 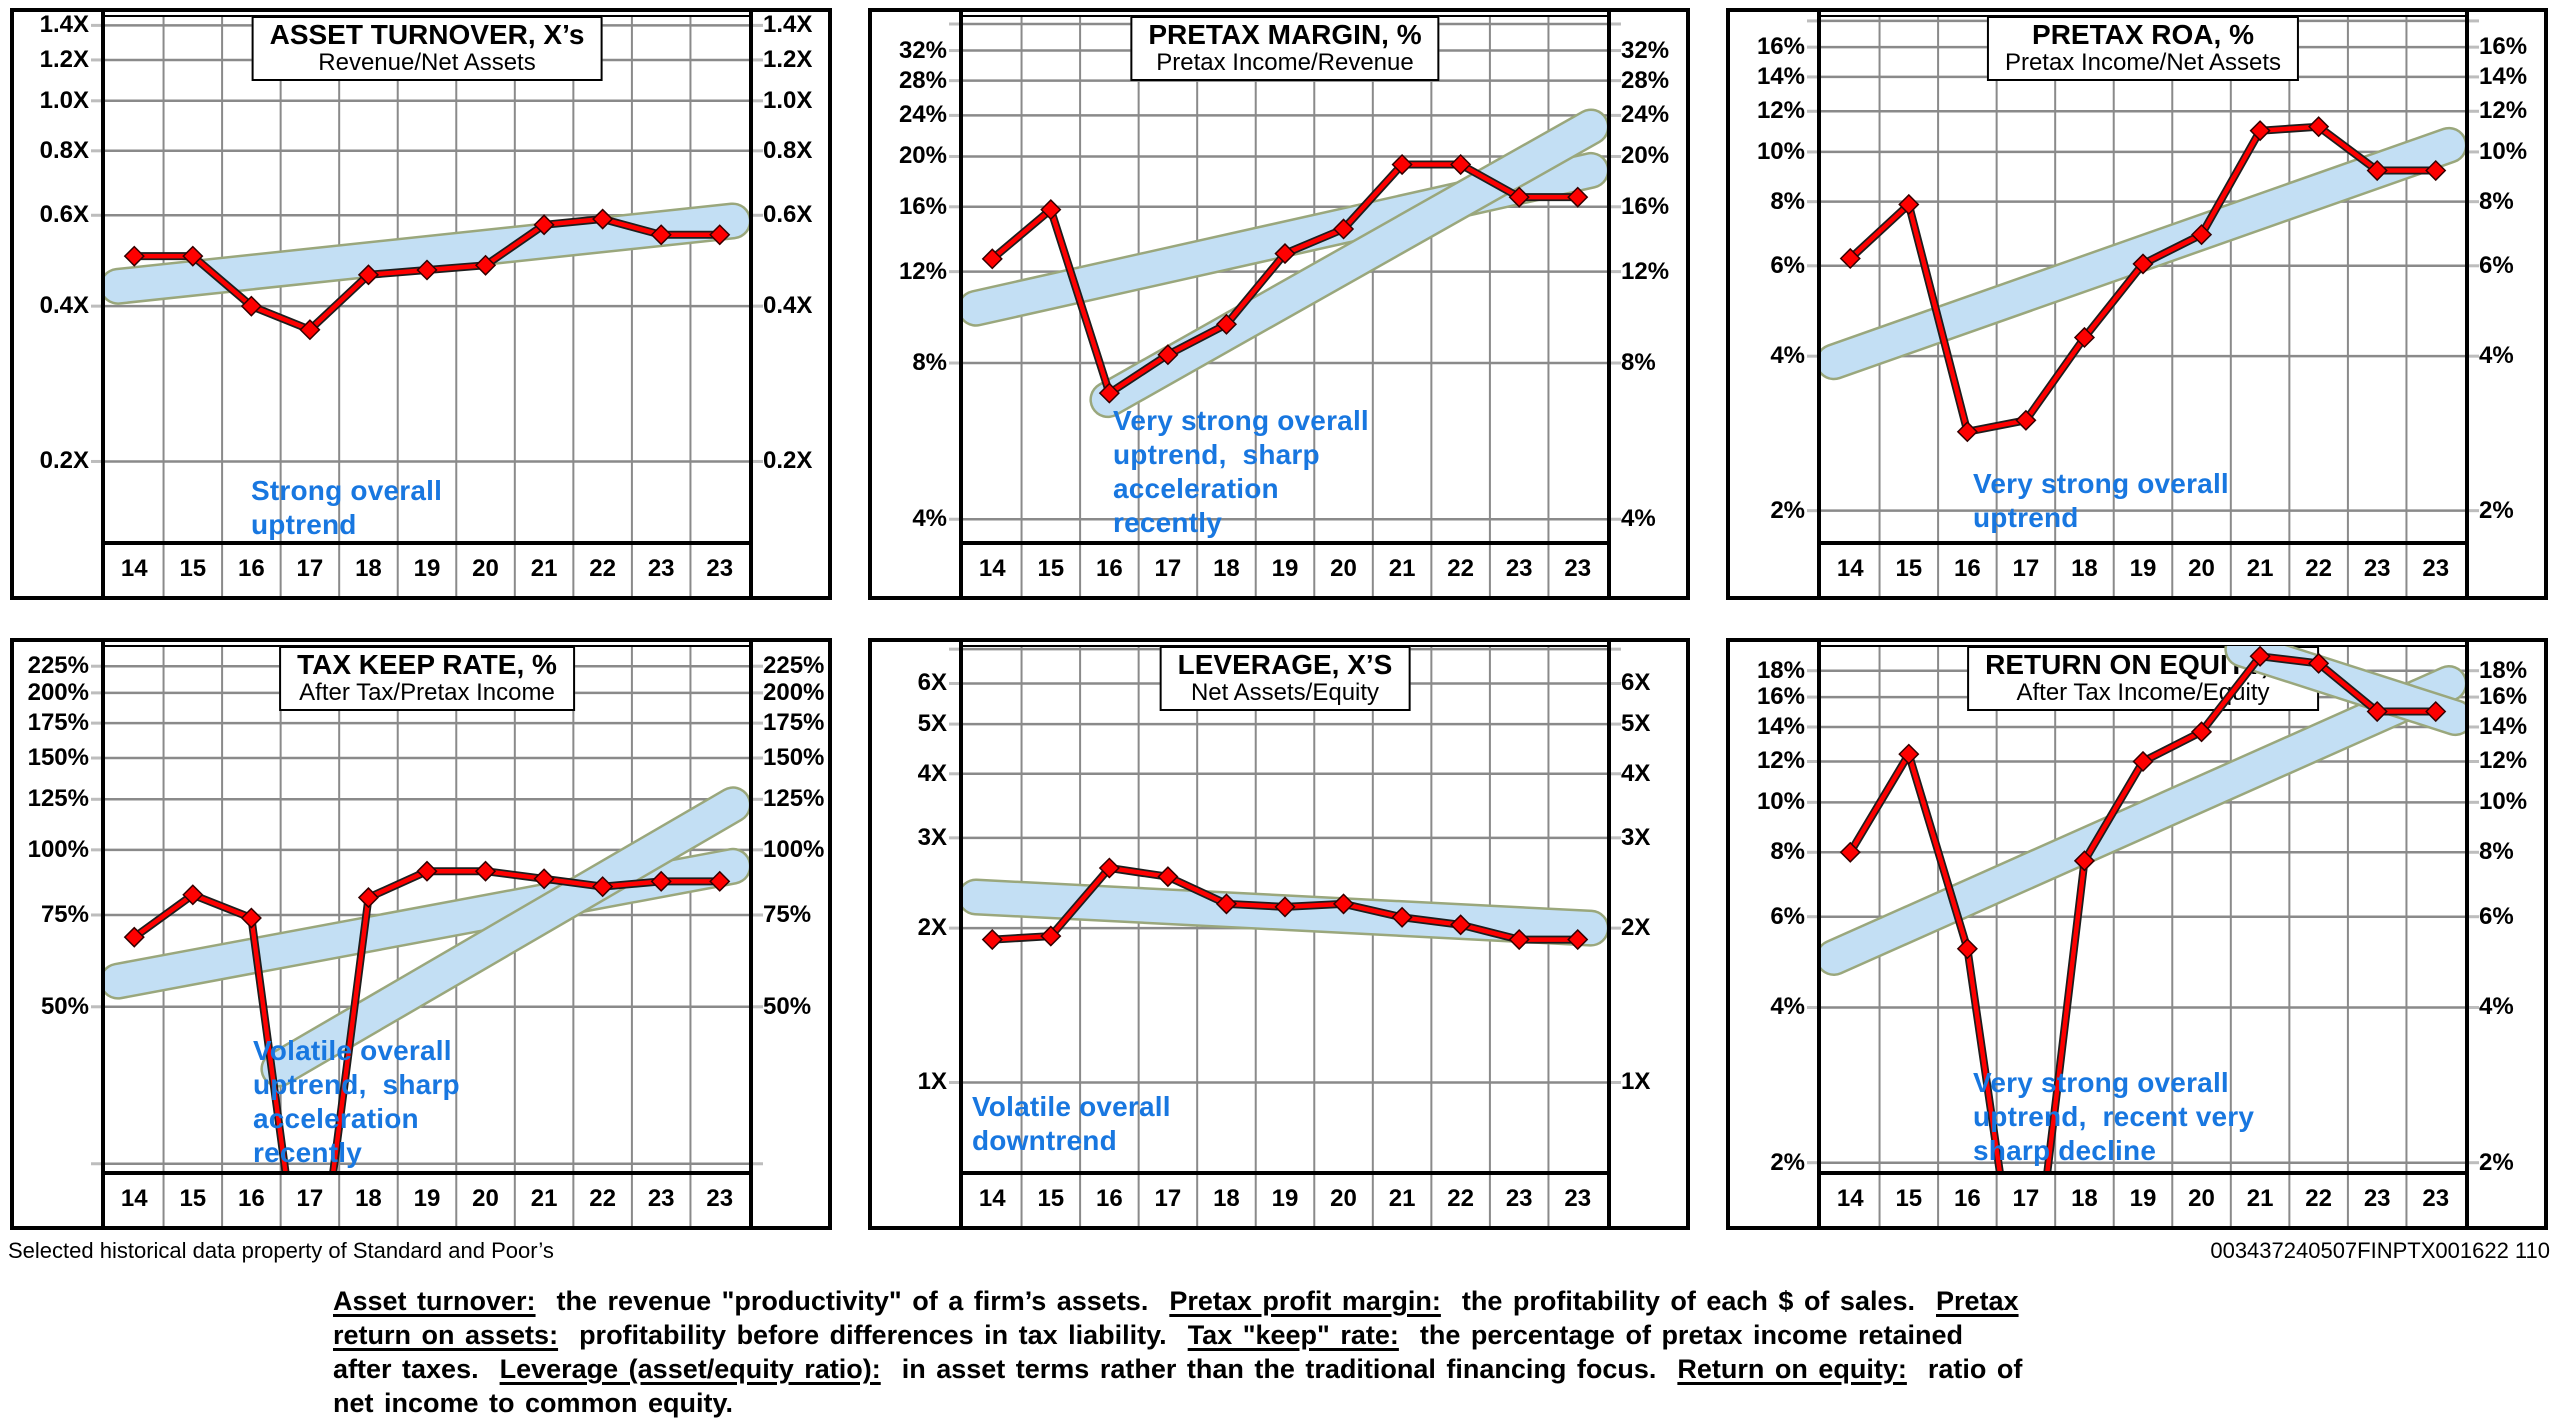 I want to click on chart-title: PRETAX MARGIN, %, so click(x=1285, y=34).